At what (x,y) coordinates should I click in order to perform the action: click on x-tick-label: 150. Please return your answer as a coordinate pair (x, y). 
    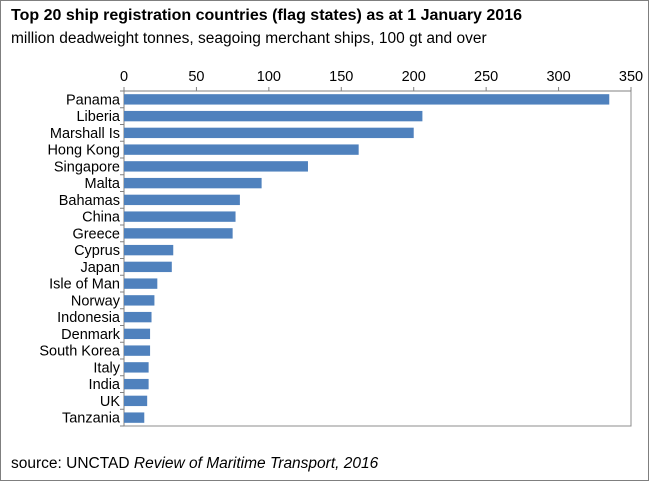
    Looking at the image, I should click on (341, 77).